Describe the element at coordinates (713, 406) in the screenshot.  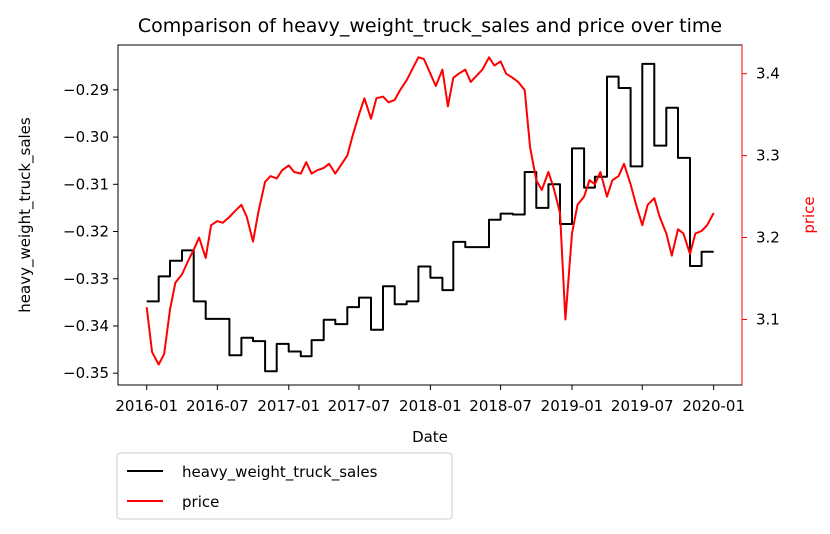
I see `x-tick-label: 2020-01` at that location.